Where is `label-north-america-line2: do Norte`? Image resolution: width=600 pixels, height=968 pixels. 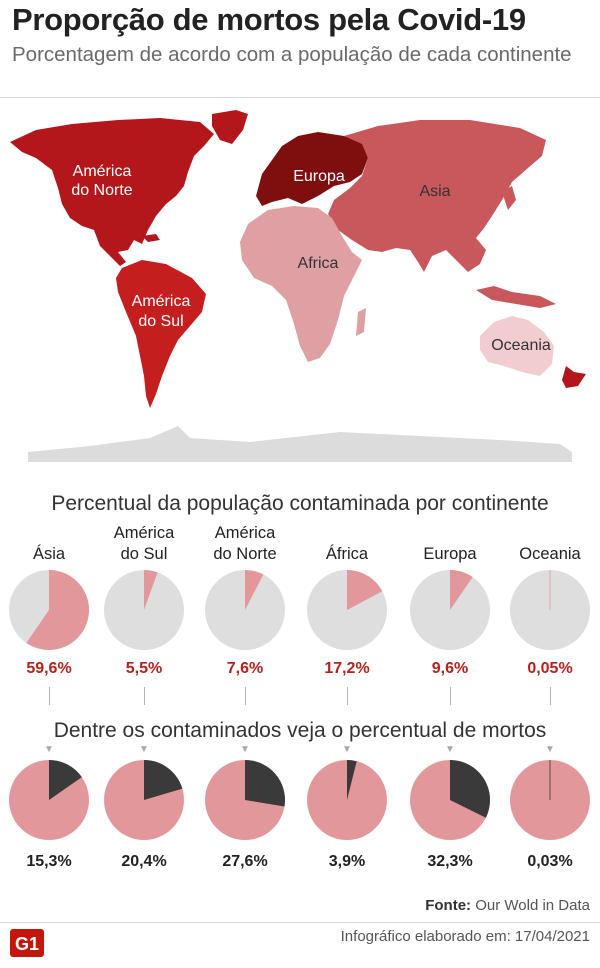
label-north-america-line2: do Norte is located at coordinates (101, 190).